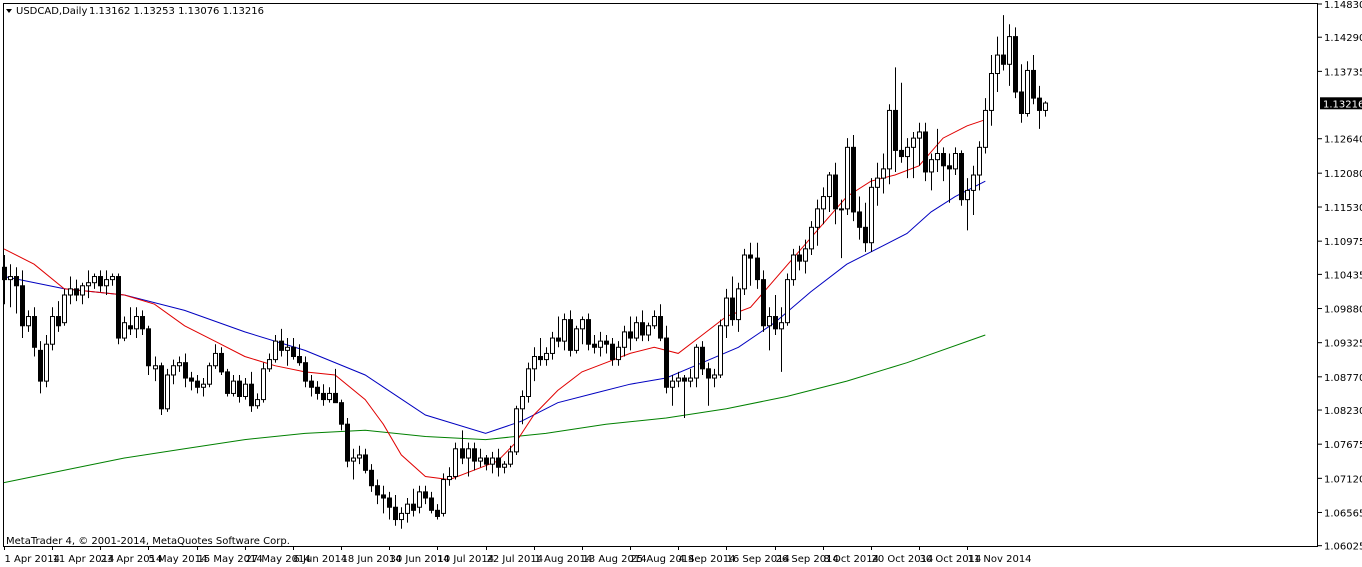 This screenshot has width=1362, height=567. Describe the element at coordinates (951, 559) in the screenshot. I see `time-tick-label: 30 Oct 2014` at that location.